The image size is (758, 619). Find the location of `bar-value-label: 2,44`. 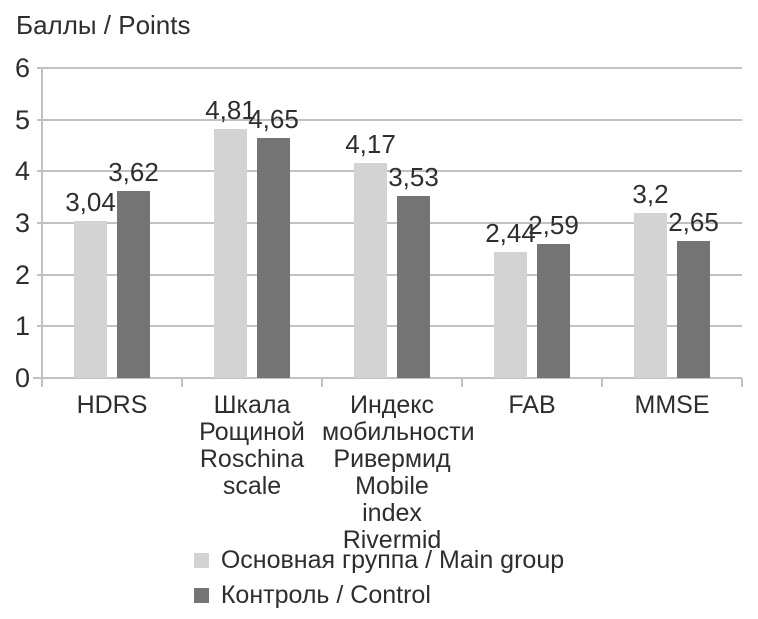

bar-value-label: 2,44 is located at coordinates (510, 232).